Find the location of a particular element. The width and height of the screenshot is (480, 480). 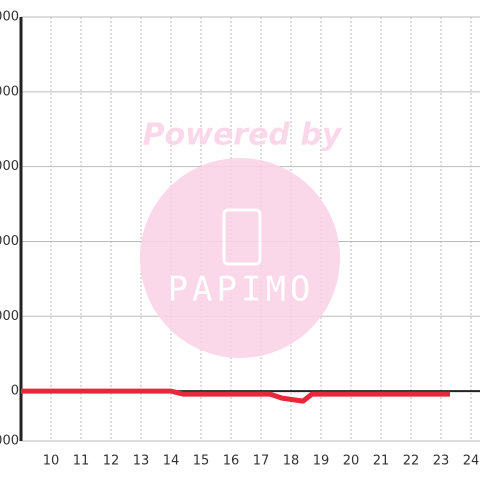

x-tick-label: 22 is located at coordinates (411, 461).